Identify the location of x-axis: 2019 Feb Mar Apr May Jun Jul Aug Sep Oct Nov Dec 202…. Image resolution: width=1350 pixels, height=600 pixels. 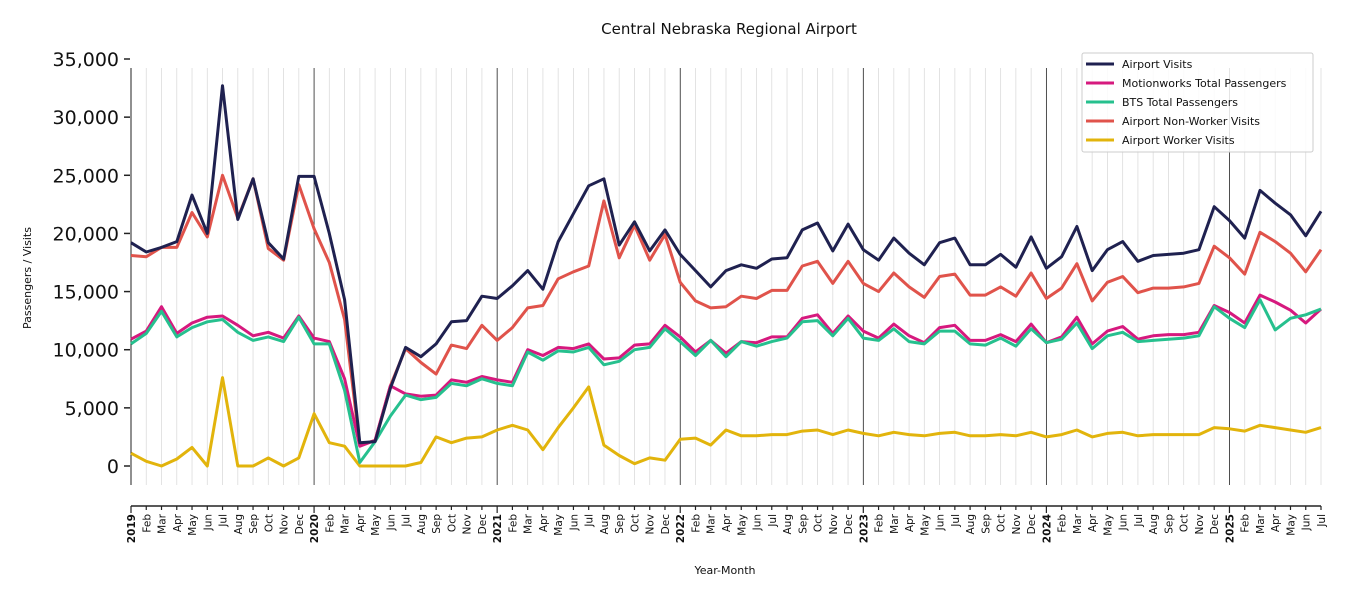
(727, 524).